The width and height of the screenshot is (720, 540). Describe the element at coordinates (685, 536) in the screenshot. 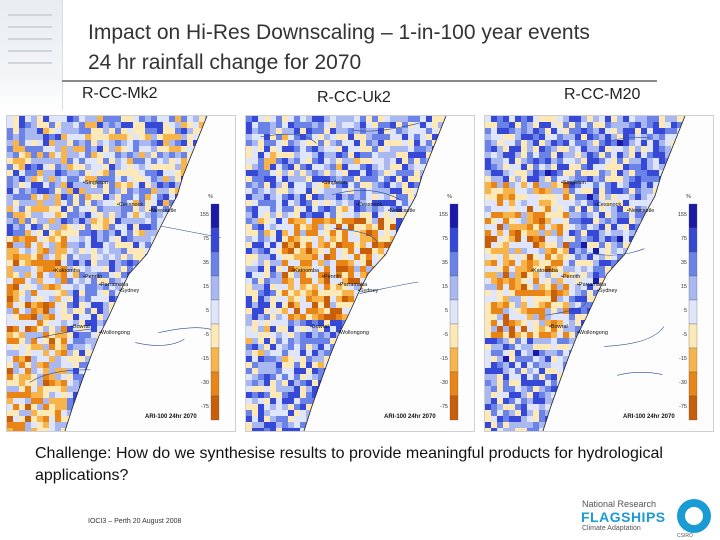

I see `csiro-label: CSIRO` at that location.